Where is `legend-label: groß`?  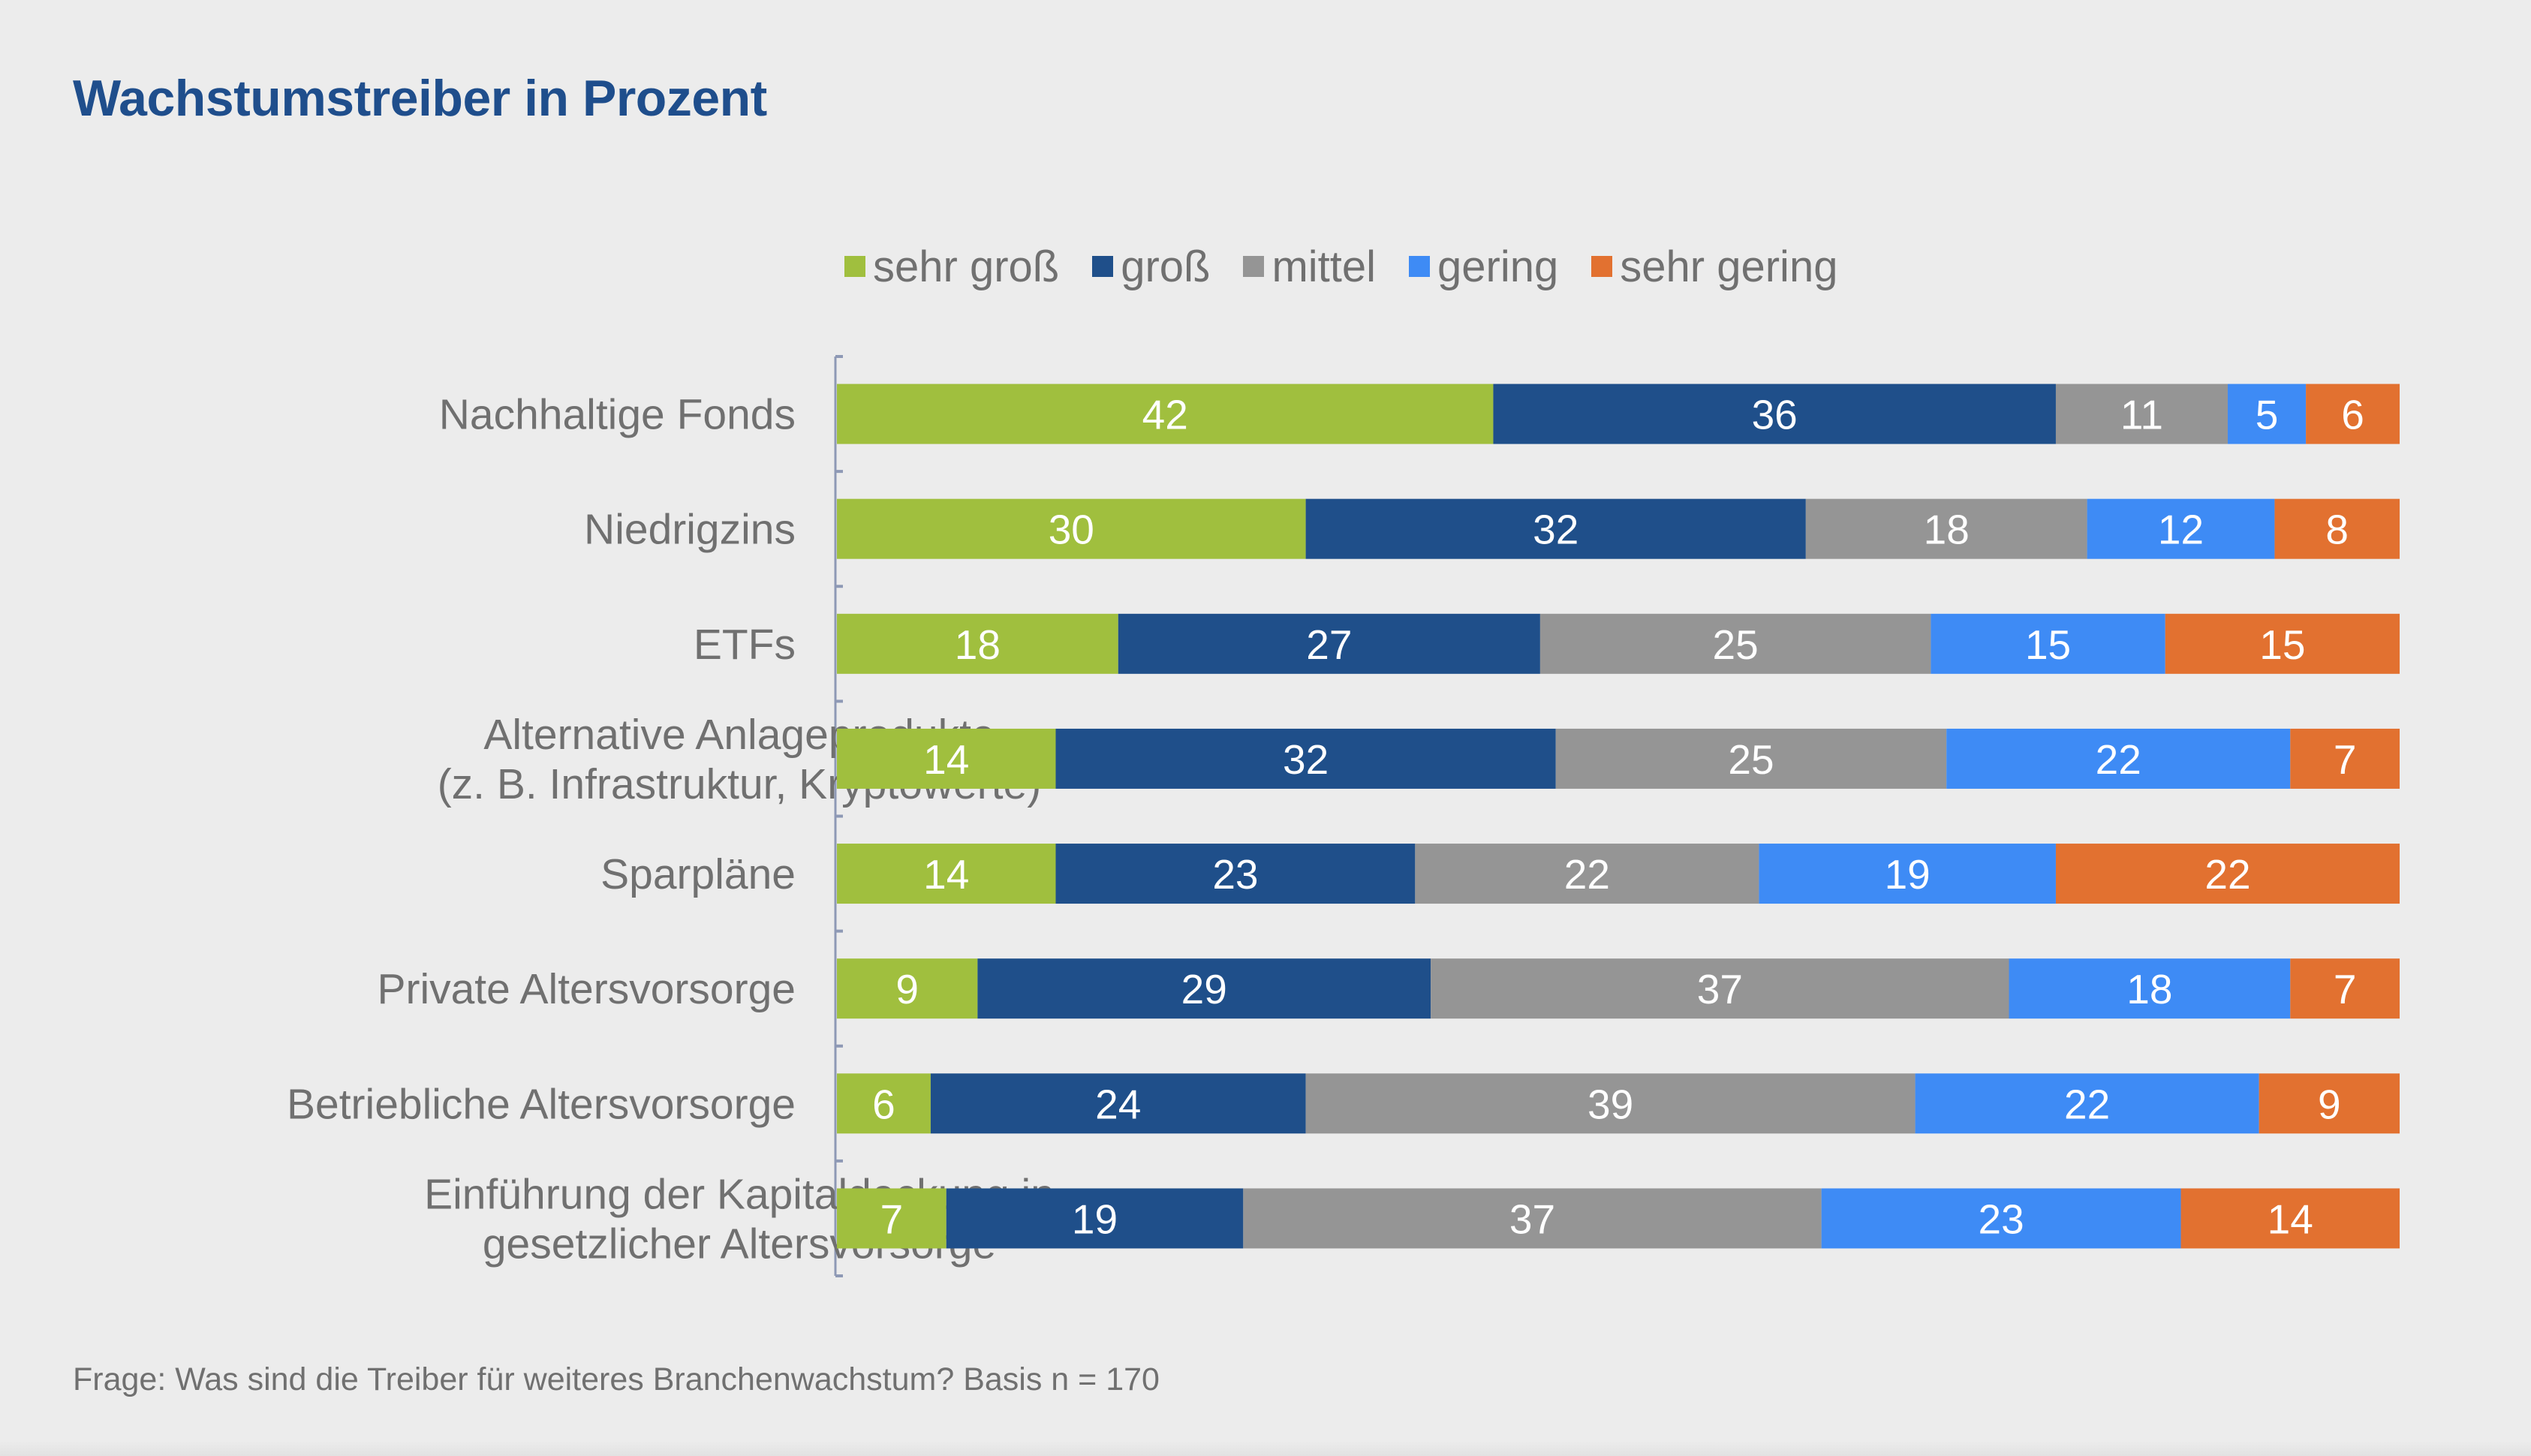 legend-label: groß is located at coordinates (1166, 266).